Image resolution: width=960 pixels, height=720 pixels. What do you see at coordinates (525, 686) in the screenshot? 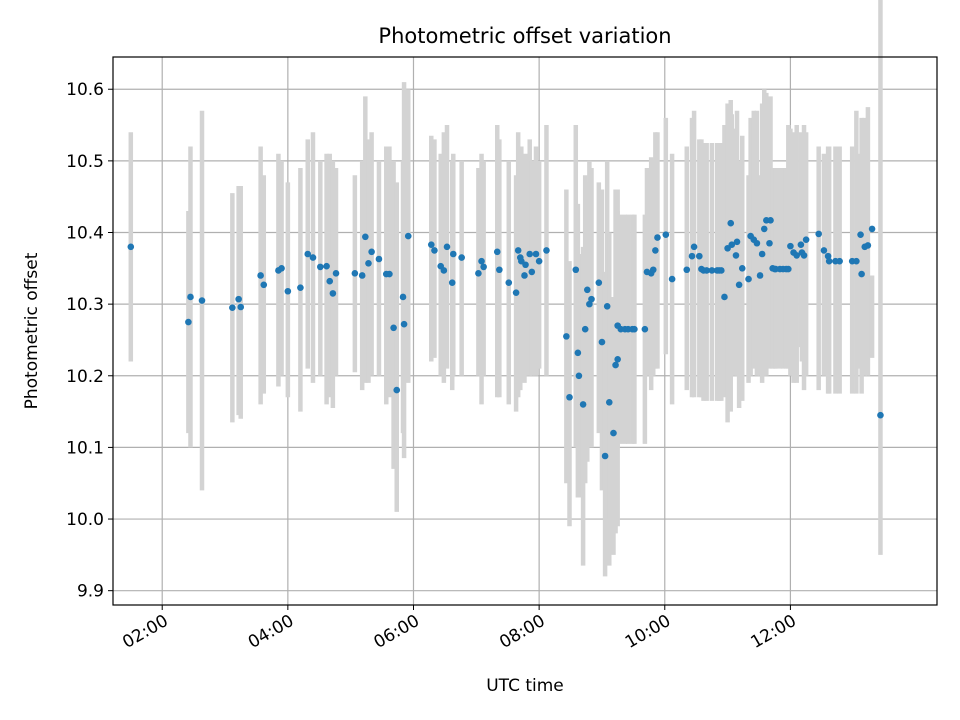
I see `x-axis-label: UTC time` at bounding box center [525, 686].